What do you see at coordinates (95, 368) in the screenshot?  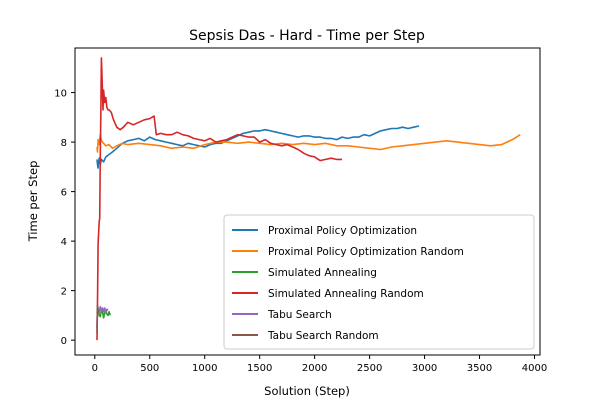 I see `x-tick-label: 0` at bounding box center [95, 368].